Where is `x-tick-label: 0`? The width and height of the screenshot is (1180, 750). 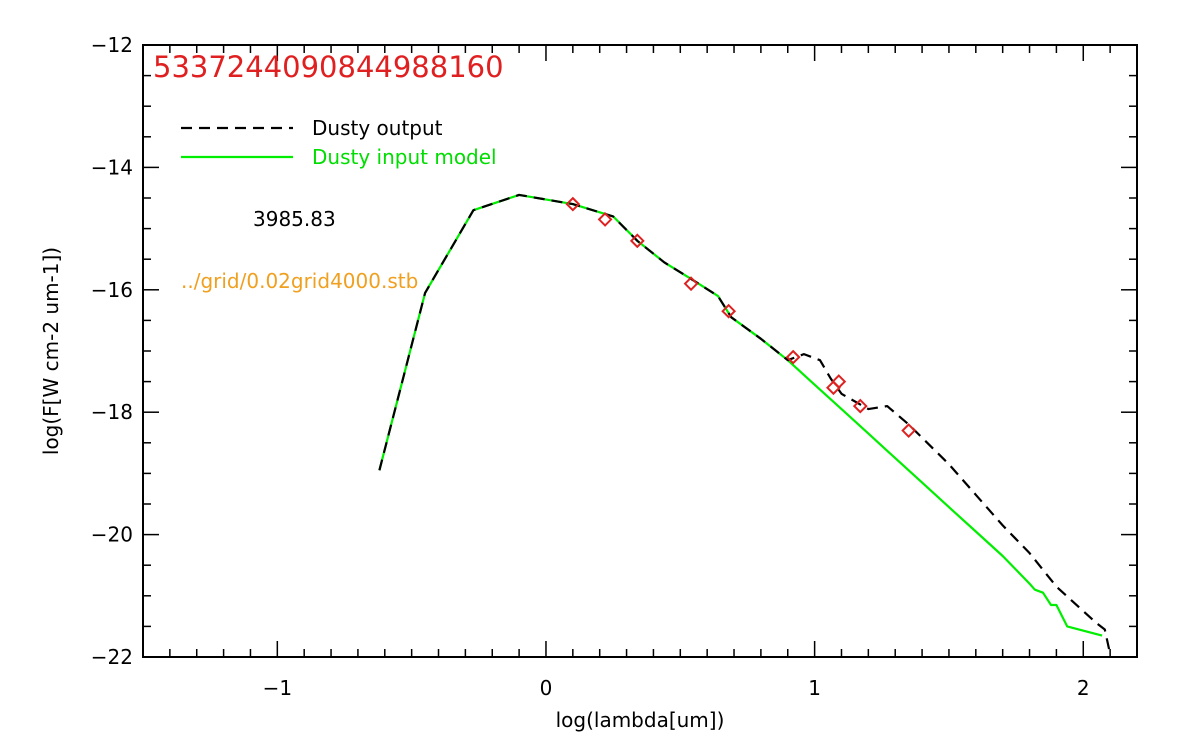 x-tick-label: 0 is located at coordinates (546, 688).